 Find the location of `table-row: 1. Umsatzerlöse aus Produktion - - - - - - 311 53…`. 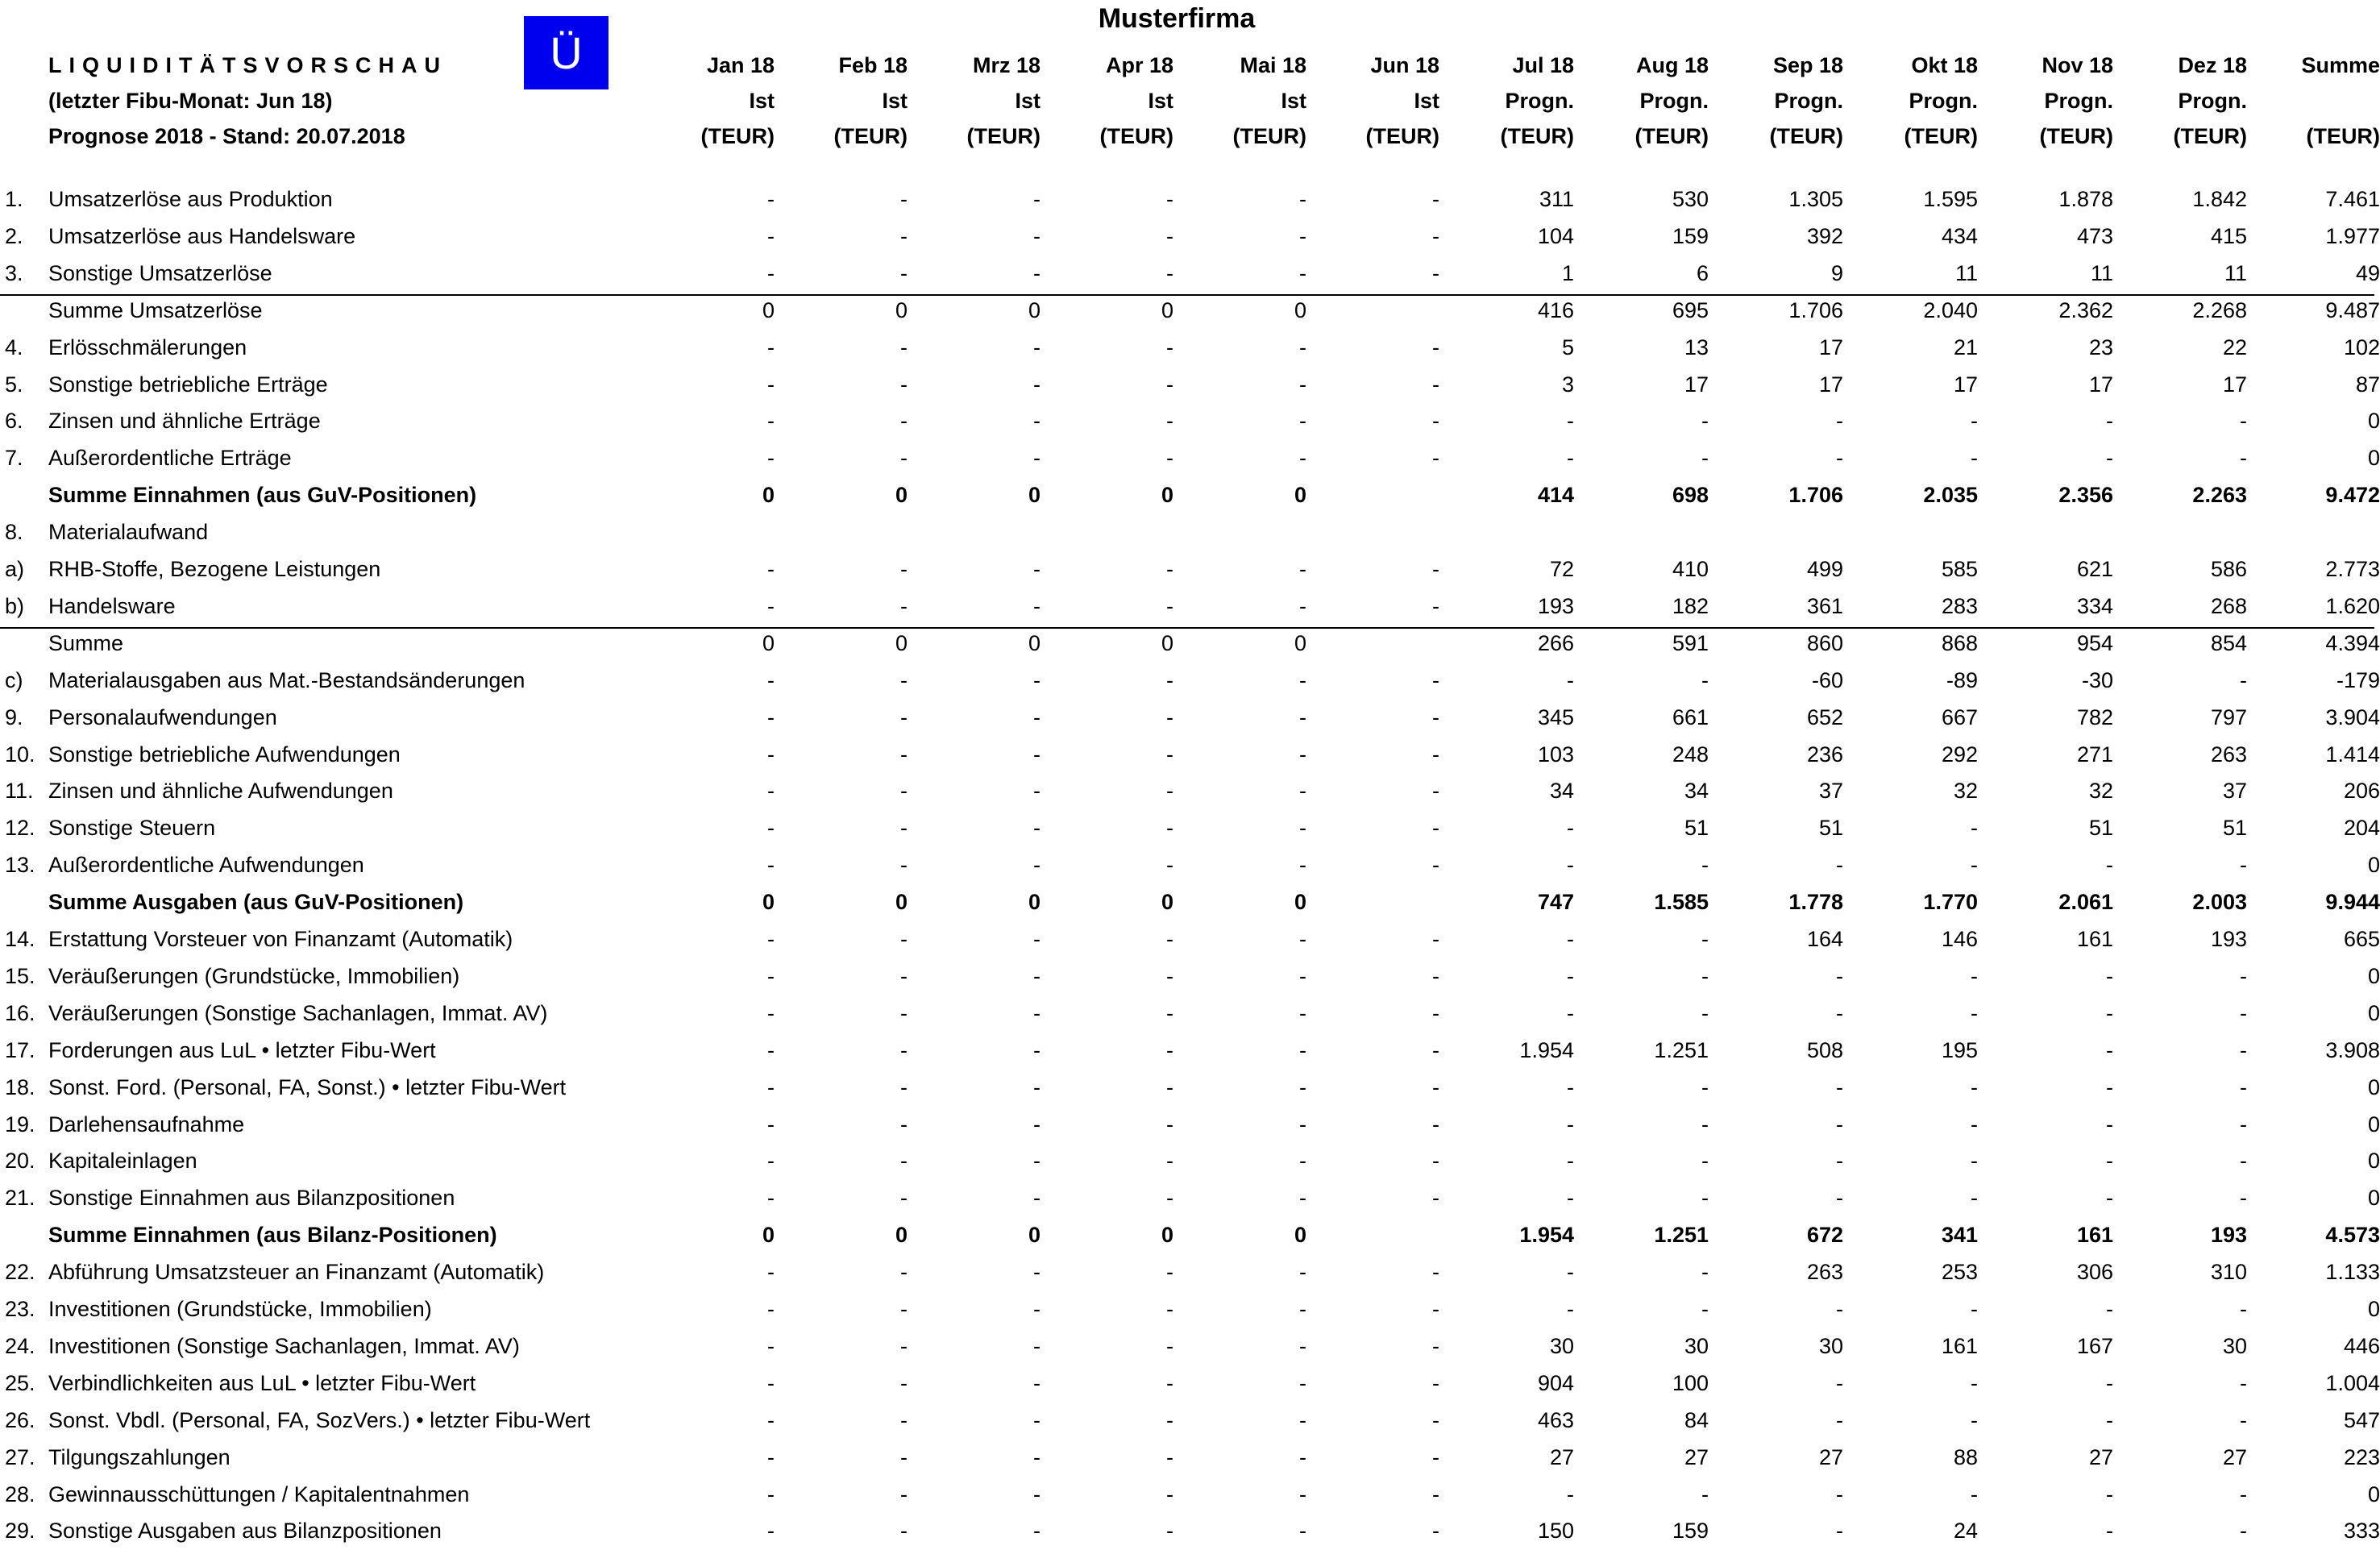

table-row: 1. Umsatzerlöse aus Produktion - - - - - - 311 53… is located at coordinates (1190, 201).